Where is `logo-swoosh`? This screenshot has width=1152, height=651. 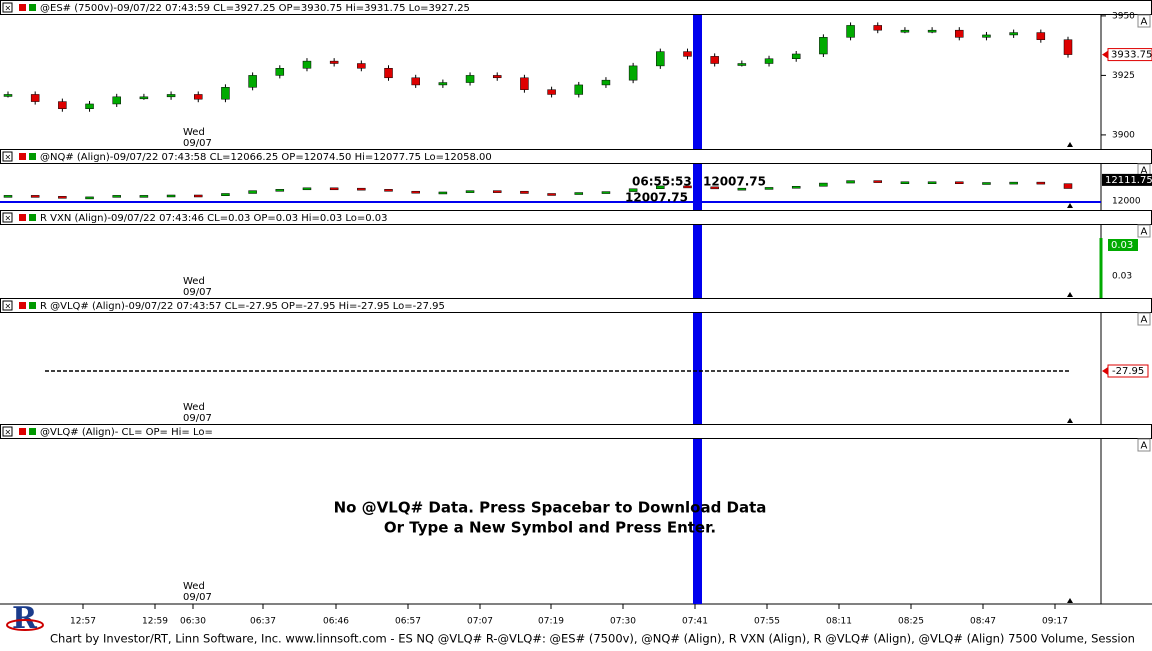
logo-swoosh is located at coordinates (25, 625).